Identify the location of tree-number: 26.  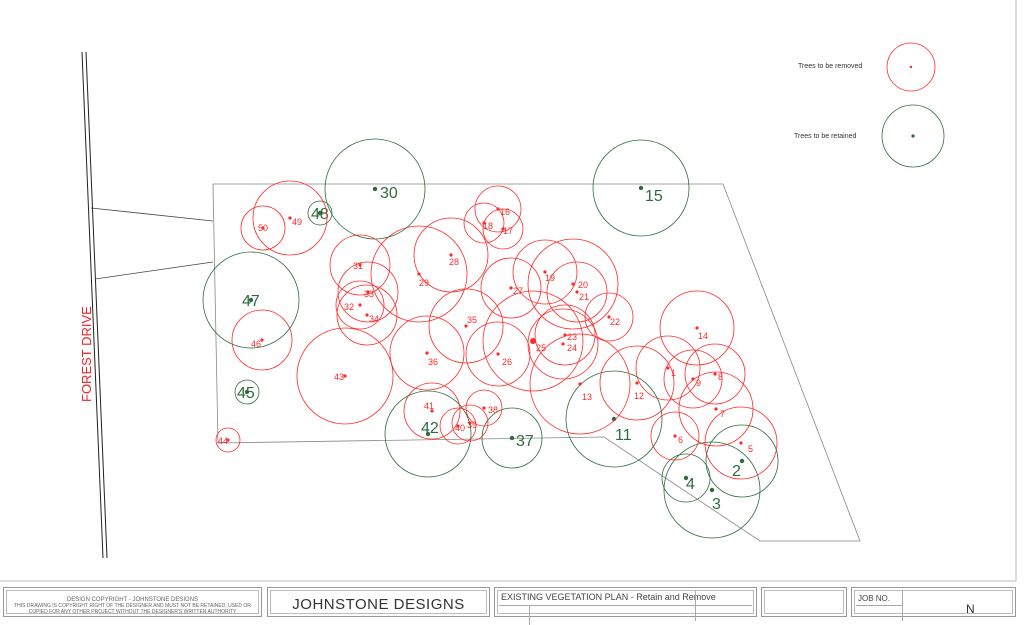
(507, 362).